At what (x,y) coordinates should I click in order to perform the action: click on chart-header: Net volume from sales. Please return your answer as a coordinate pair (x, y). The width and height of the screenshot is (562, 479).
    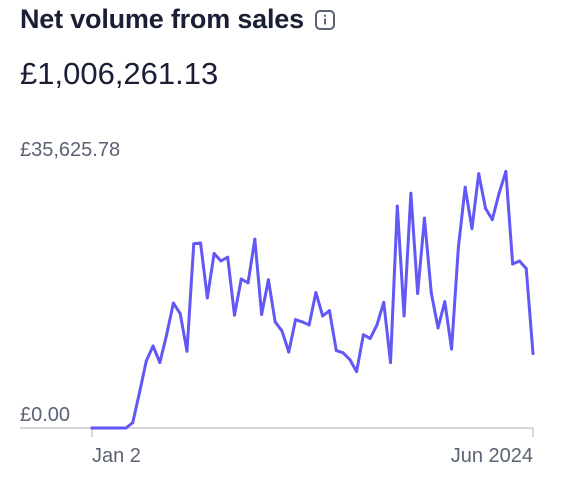
    Looking at the image, I should click on (178, 19).